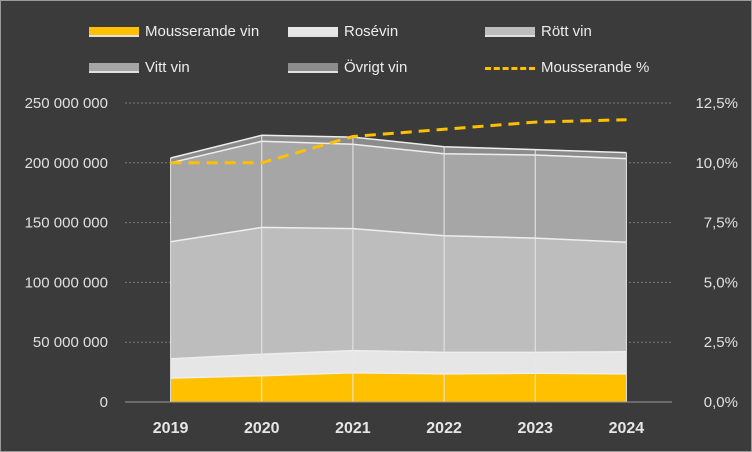 The width and height of the screenshot is (752, 452). Describe the element at coordinates (343, 31) in the screenshot. I see `legend-item-rosevin: Rosévin` at that location.